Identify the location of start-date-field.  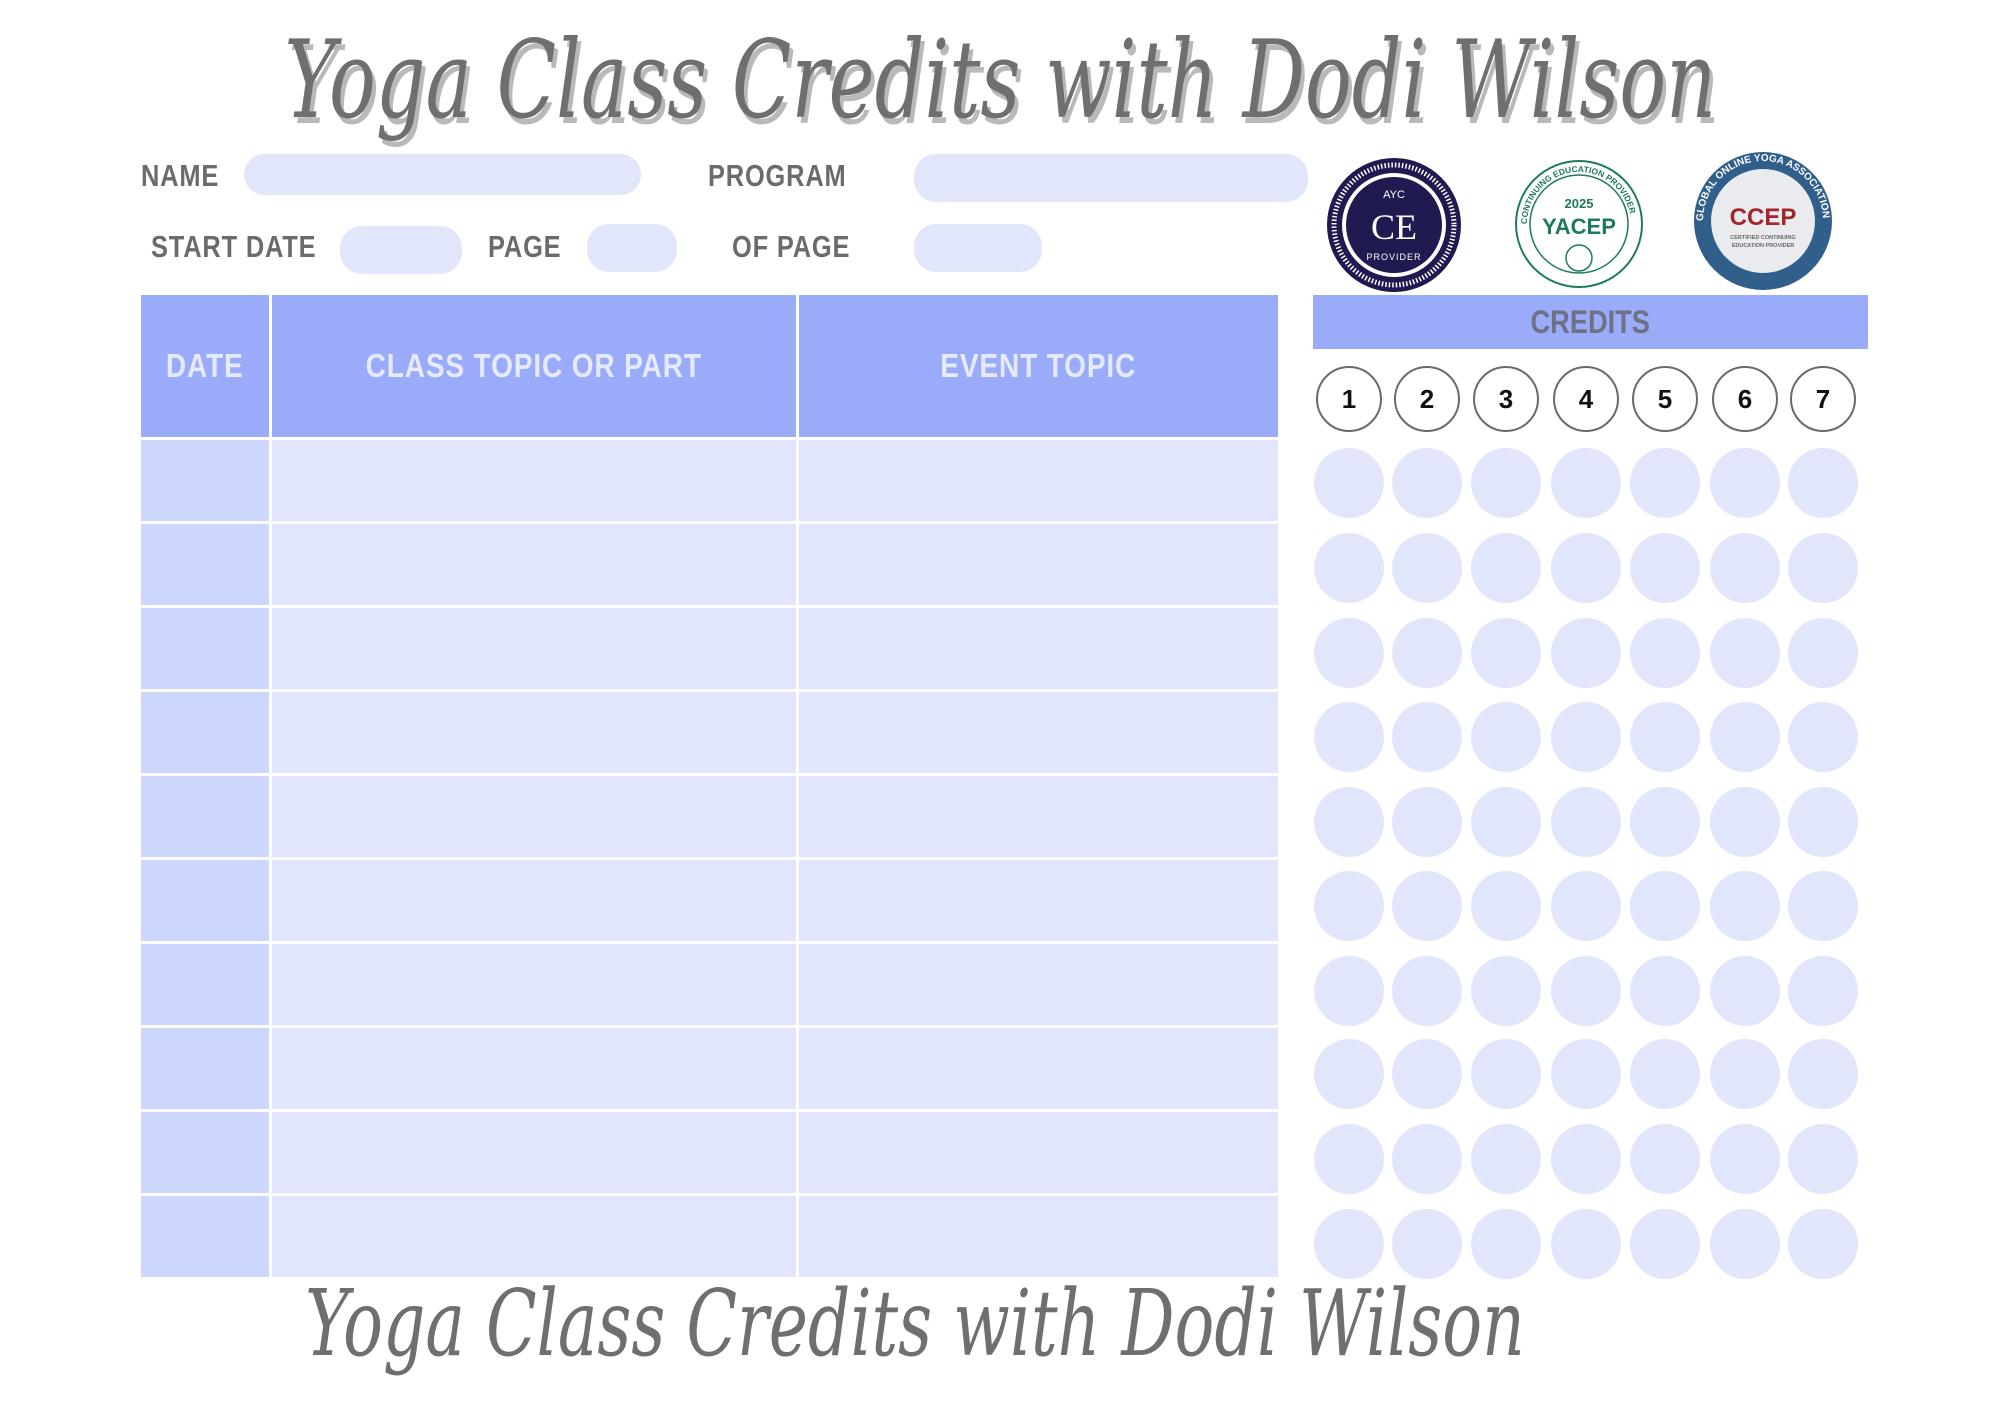
(401, 250).